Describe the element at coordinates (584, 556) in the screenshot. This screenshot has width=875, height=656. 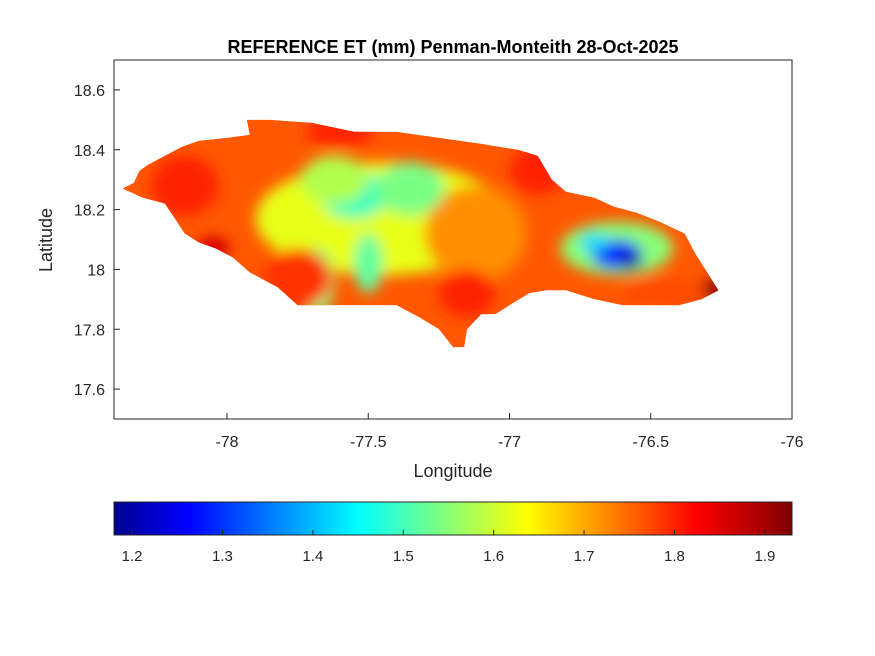
I see `colorbar-tick-label: 1.7` at that location.